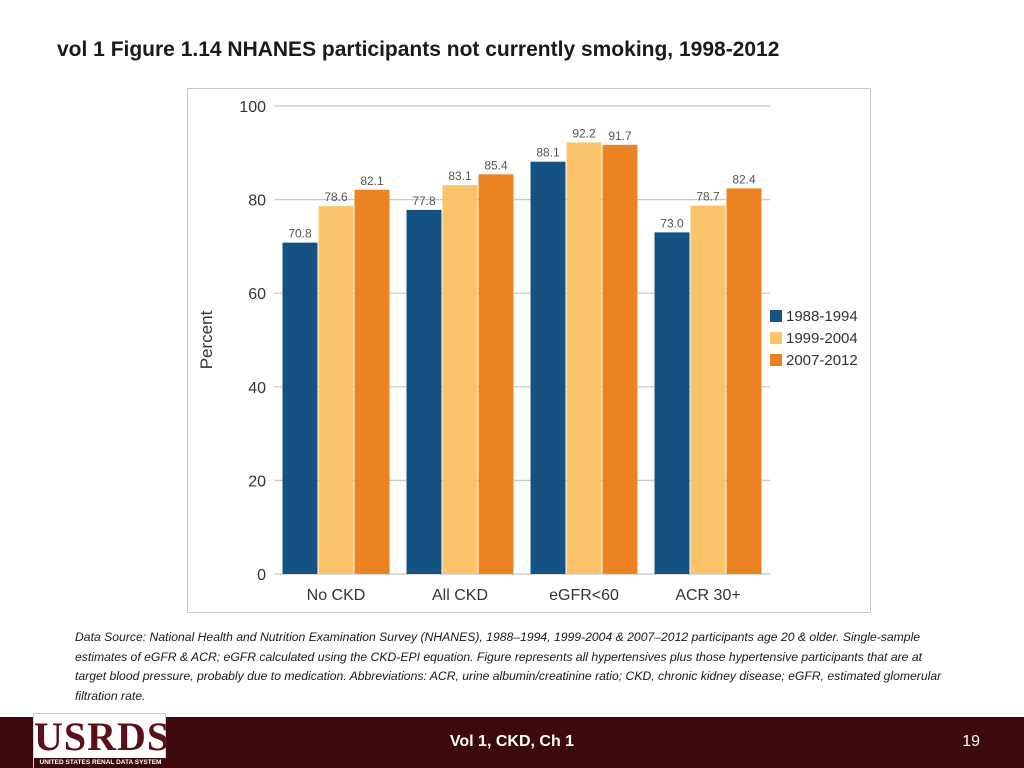 The height and width of the screenshot is (768, 1024). Describe the element at coordinates (257, 201) in the screenshot. I see `y-tick-label: 80` at that location.